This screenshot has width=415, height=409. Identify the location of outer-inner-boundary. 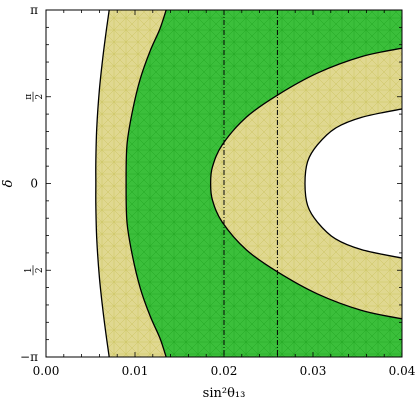
(353, 183).